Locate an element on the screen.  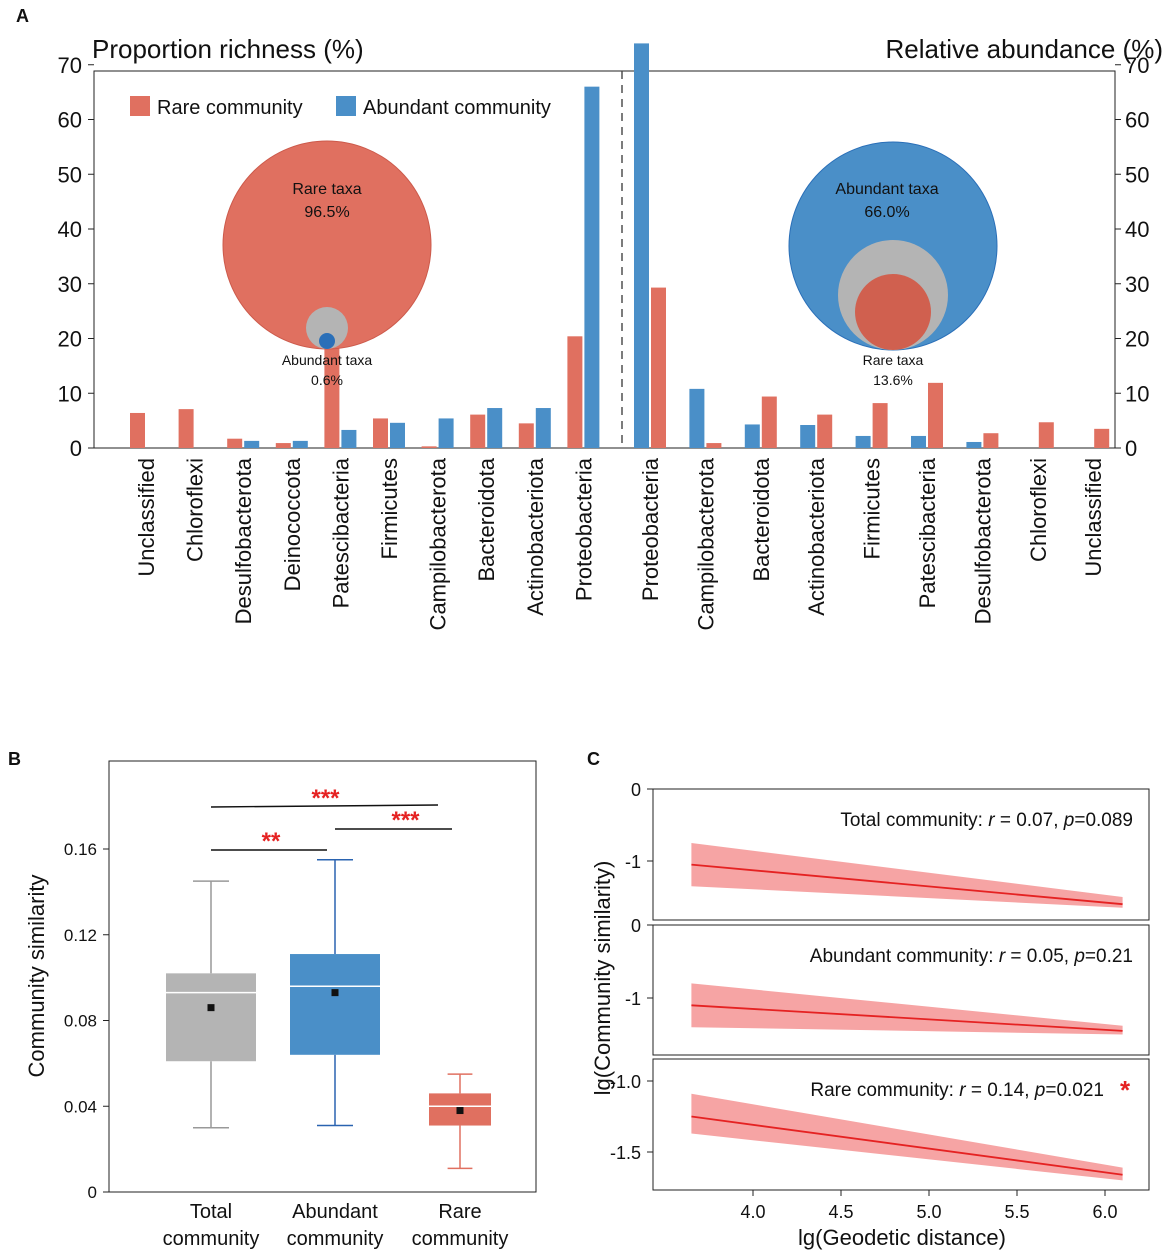
left-tick-label: 60 is located at coordinates (70, 120).